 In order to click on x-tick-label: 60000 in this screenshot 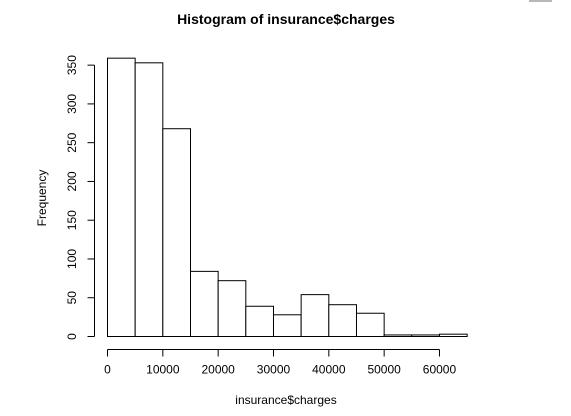, I will do `click(440, 370)`.